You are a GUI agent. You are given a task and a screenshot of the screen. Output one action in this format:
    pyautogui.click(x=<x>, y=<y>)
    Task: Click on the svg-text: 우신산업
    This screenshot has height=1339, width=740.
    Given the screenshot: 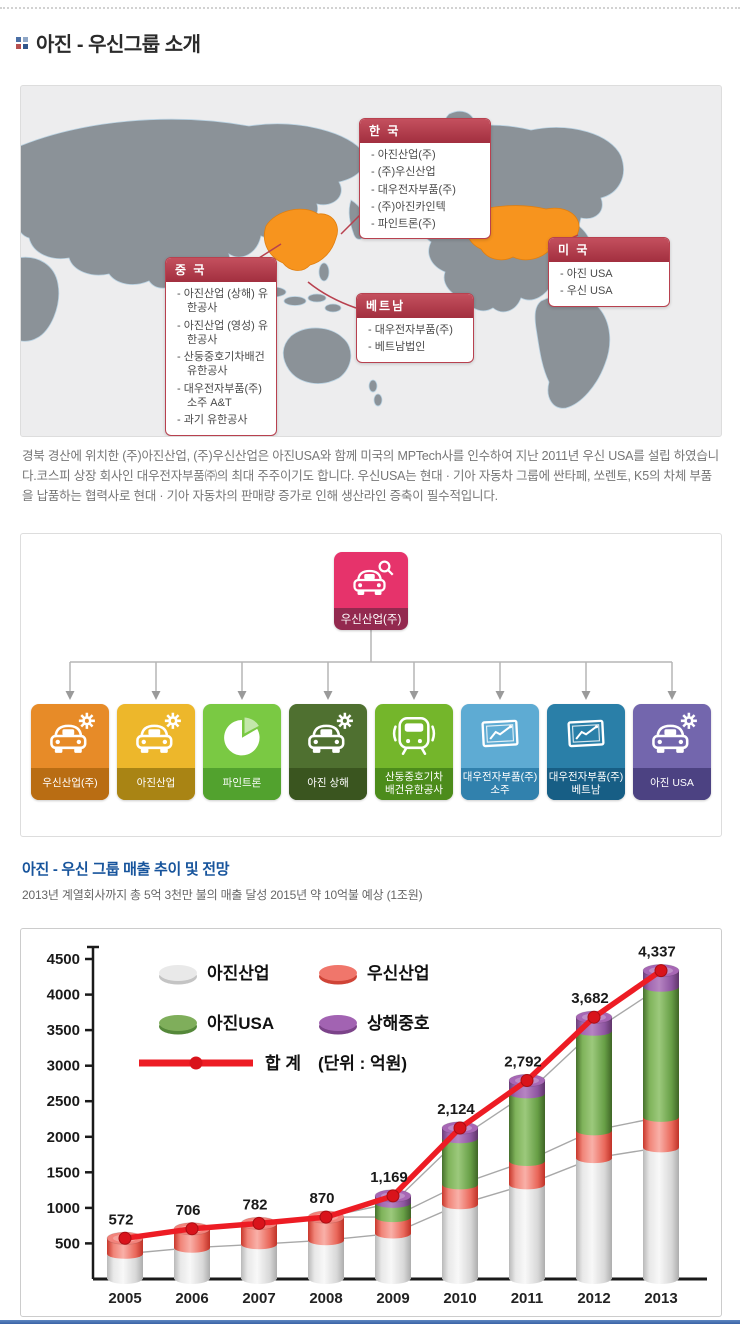 What is the action you would take?
    pyautogui.click(x=398, y=973)
    